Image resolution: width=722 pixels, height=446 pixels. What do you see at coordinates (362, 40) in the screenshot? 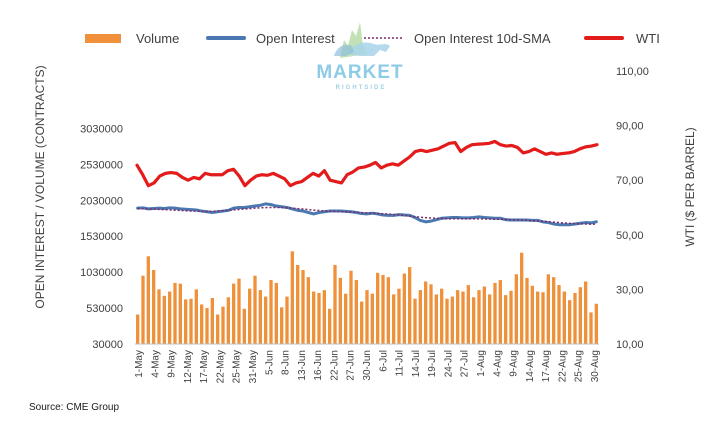
I see `bull-bear-logo-icon` at bounding box center [362, 40].